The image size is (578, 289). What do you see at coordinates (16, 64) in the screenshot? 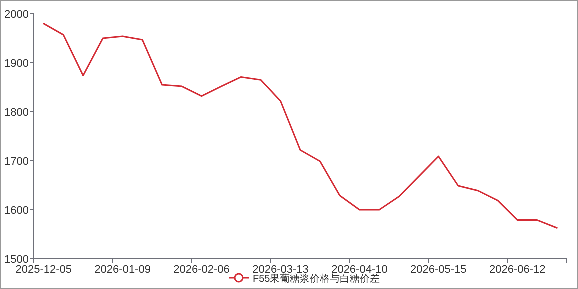
I see `y-tick-label: 1900` at bounding box center [16, 64].